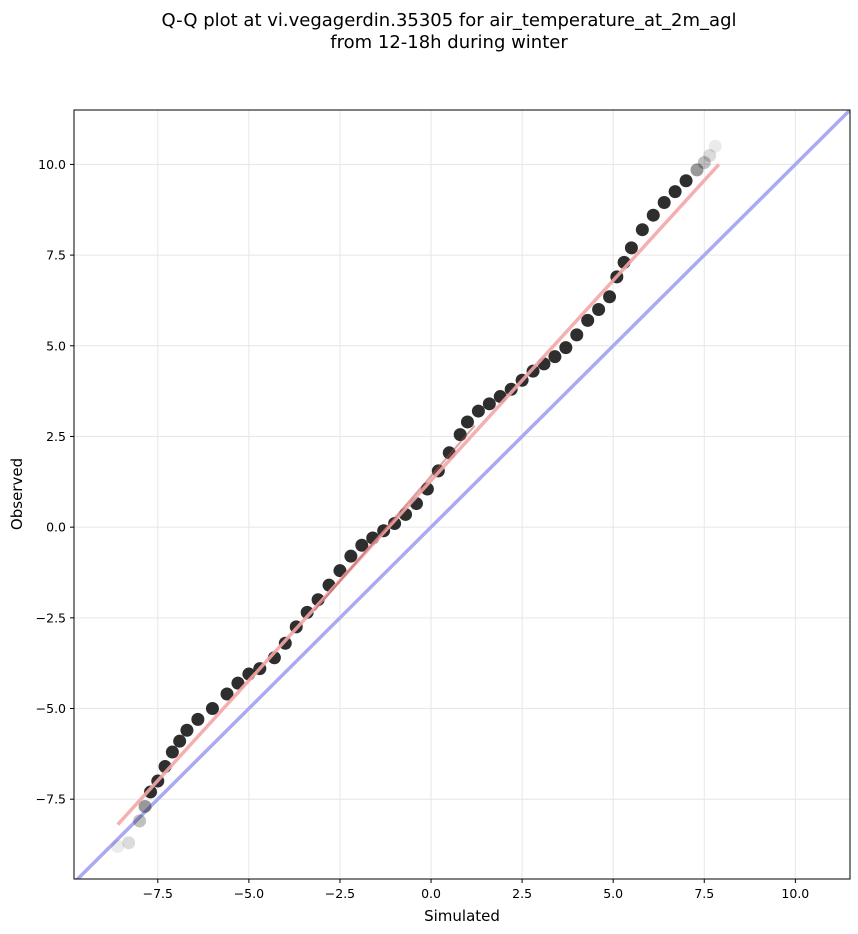 This screenshot has height=934, width=858. I want to click on y-tick-label: 0.0, so click(56, 527).